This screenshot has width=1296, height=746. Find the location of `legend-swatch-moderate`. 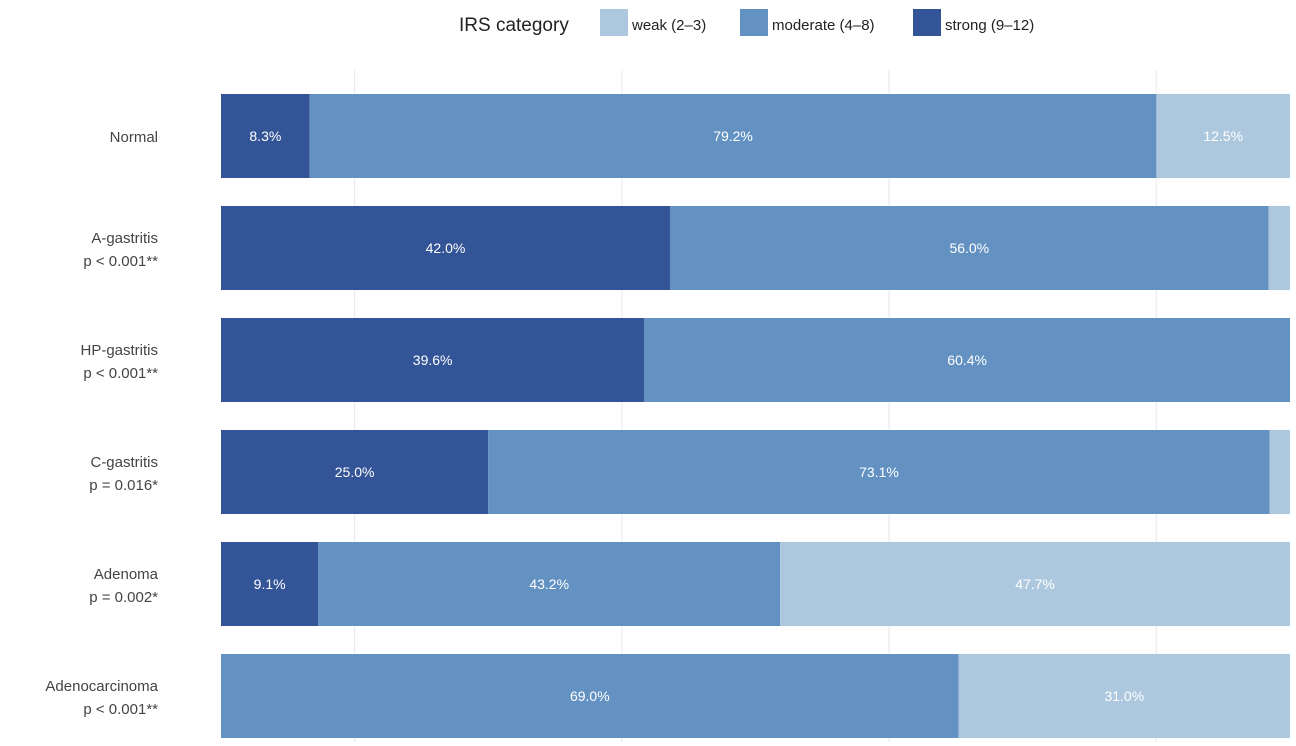

legend-swatch-moderate is located at coordinates (754, 22).